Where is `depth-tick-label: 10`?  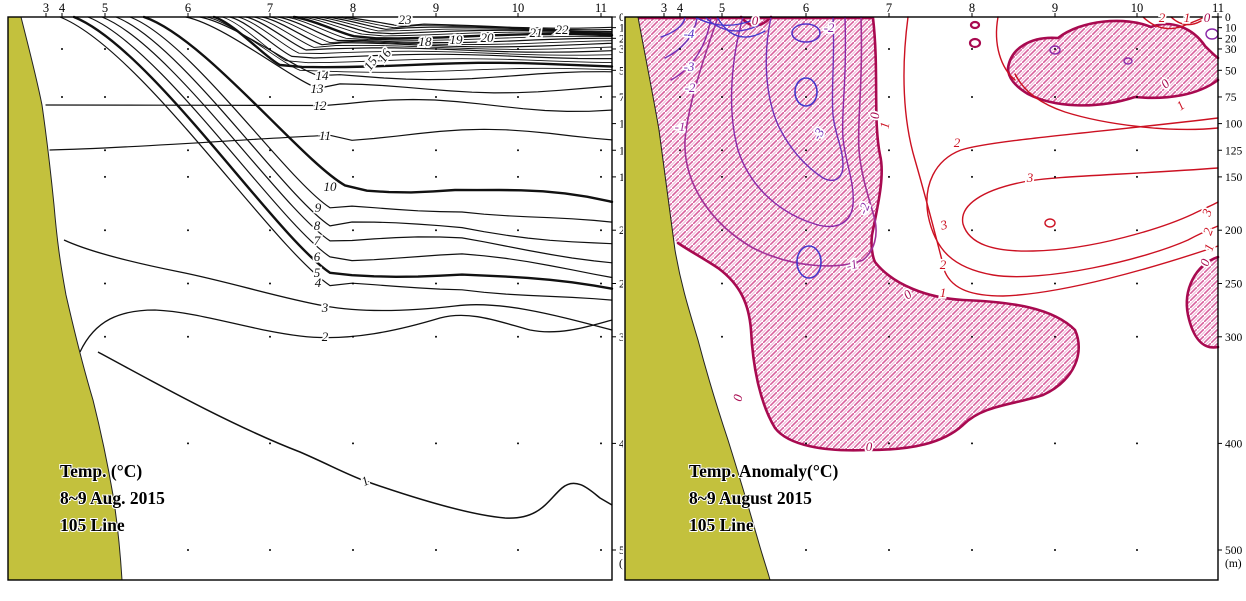 depth-tick-label: 10 is located at coordinates (1231, 29).